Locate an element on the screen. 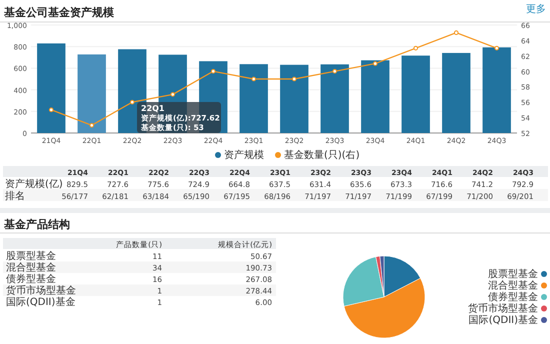  category-label: 国际(QDII)基金 is located at coordinates (41, 302).